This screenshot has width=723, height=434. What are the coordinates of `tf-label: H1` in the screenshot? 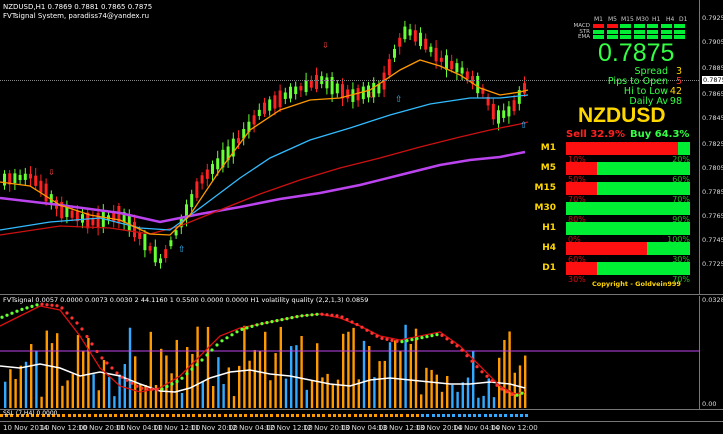 It's located at (549, 228).